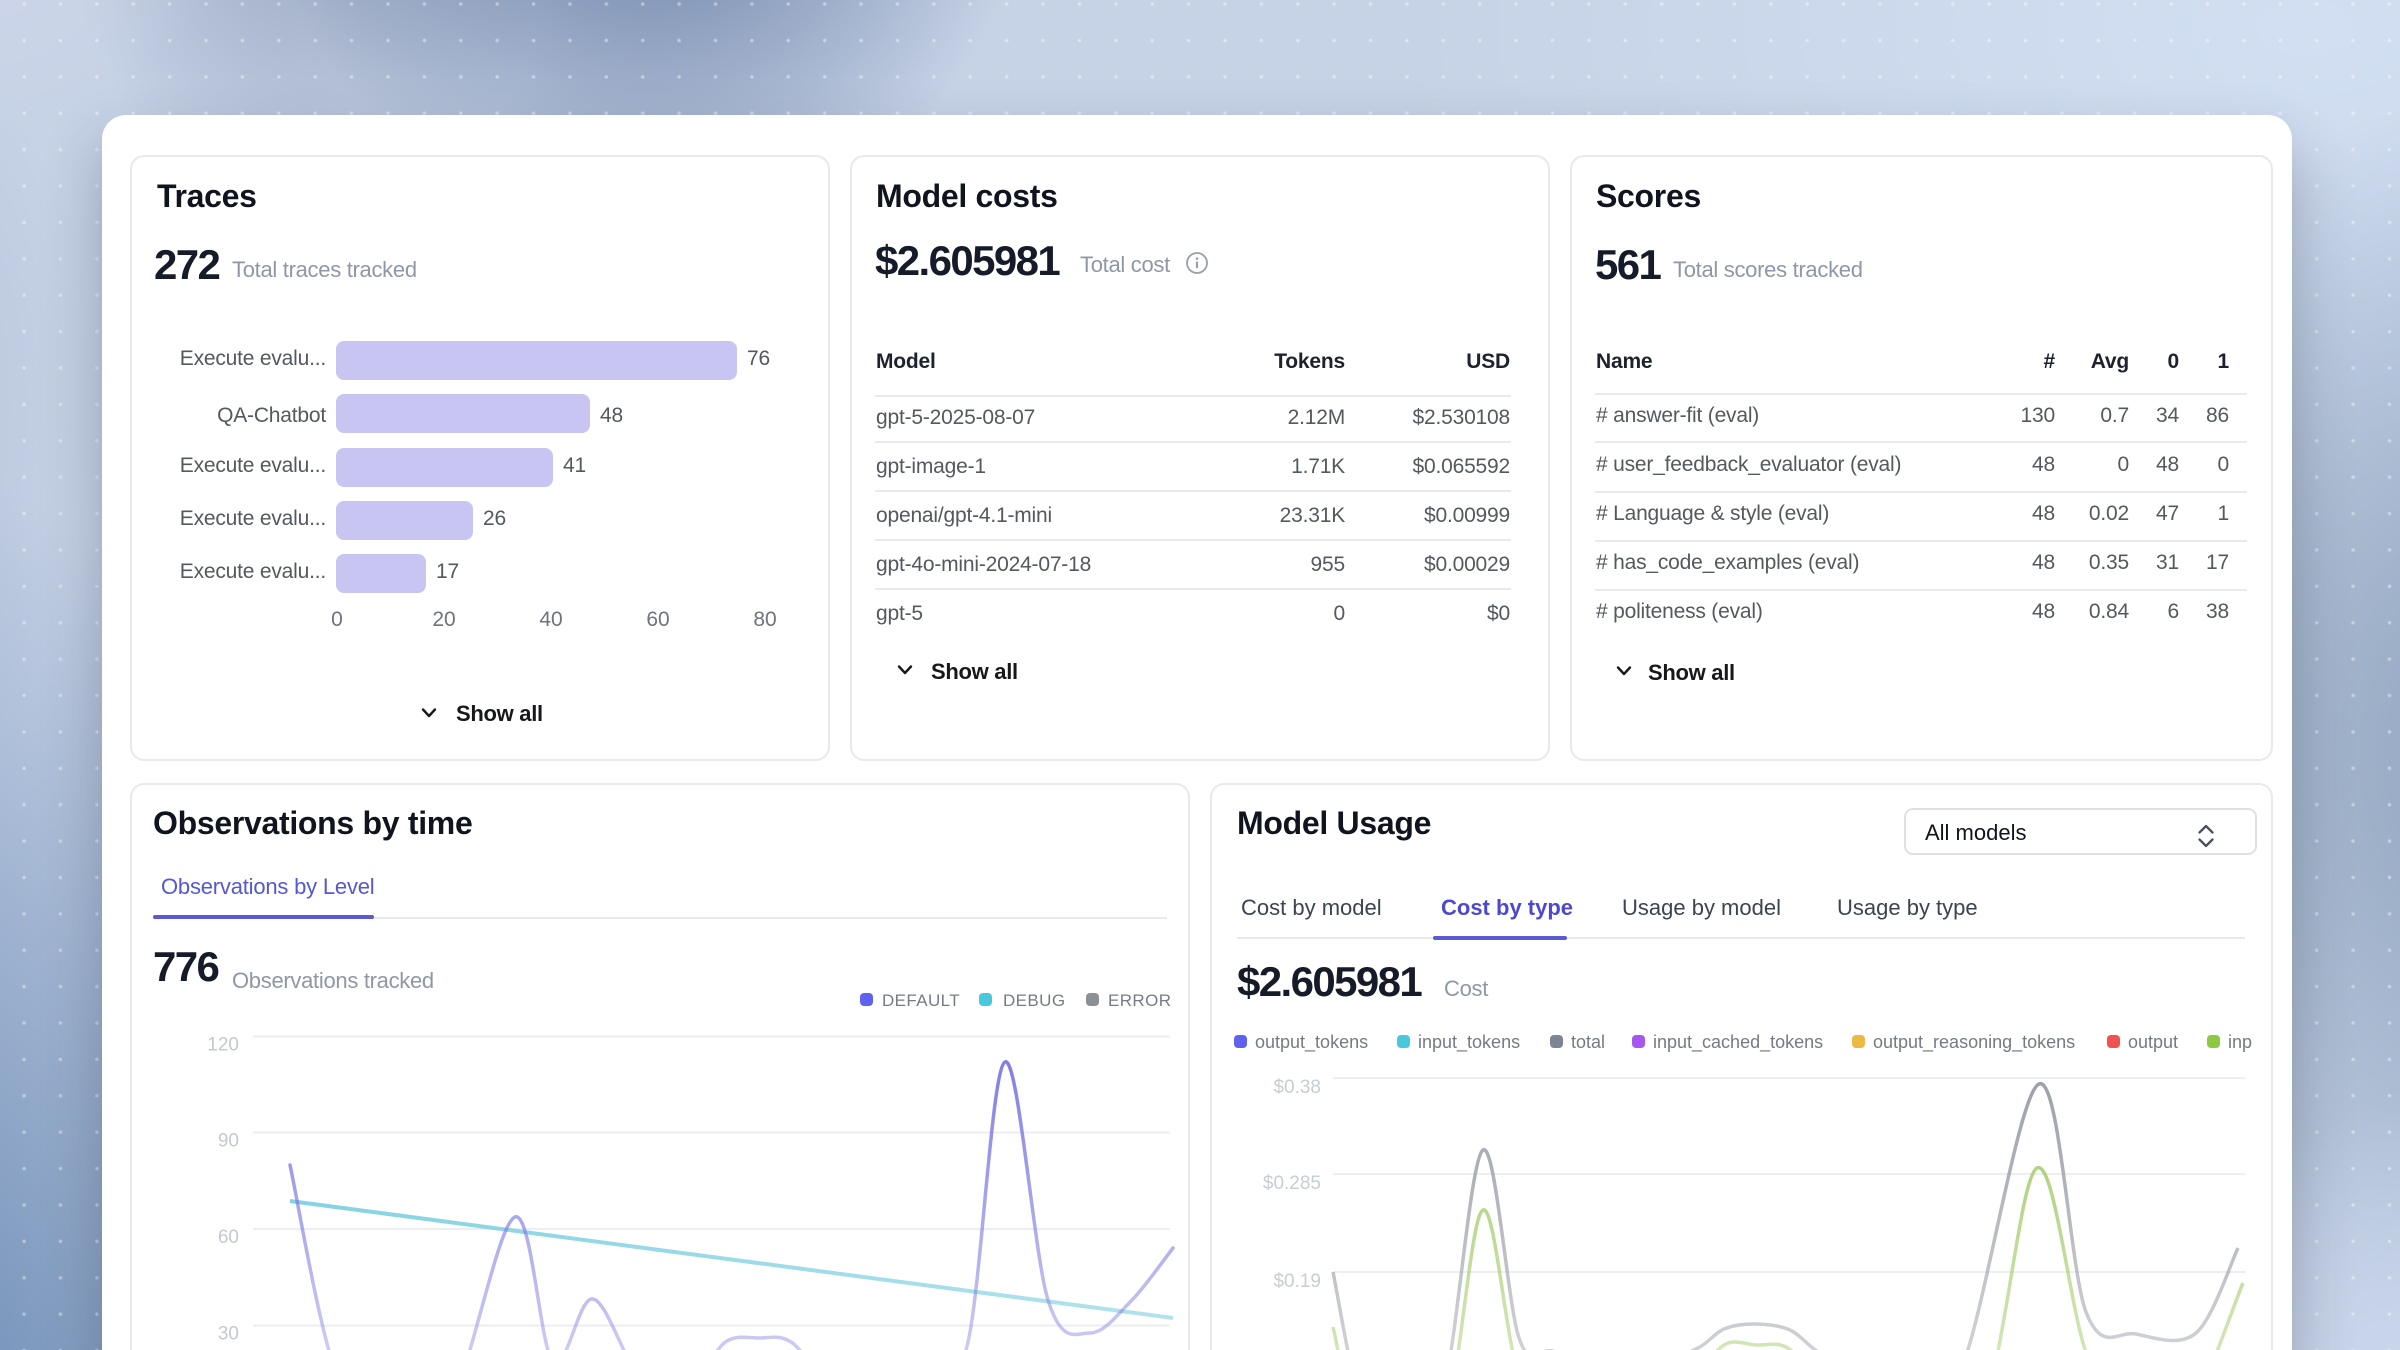 Image resolution: width=2400 pixels, height=1350 pixels. What do you see at coordinates (228, 1141) in the screenshot?
I see `svg-text: 90` at bounding box center [228, 1141].